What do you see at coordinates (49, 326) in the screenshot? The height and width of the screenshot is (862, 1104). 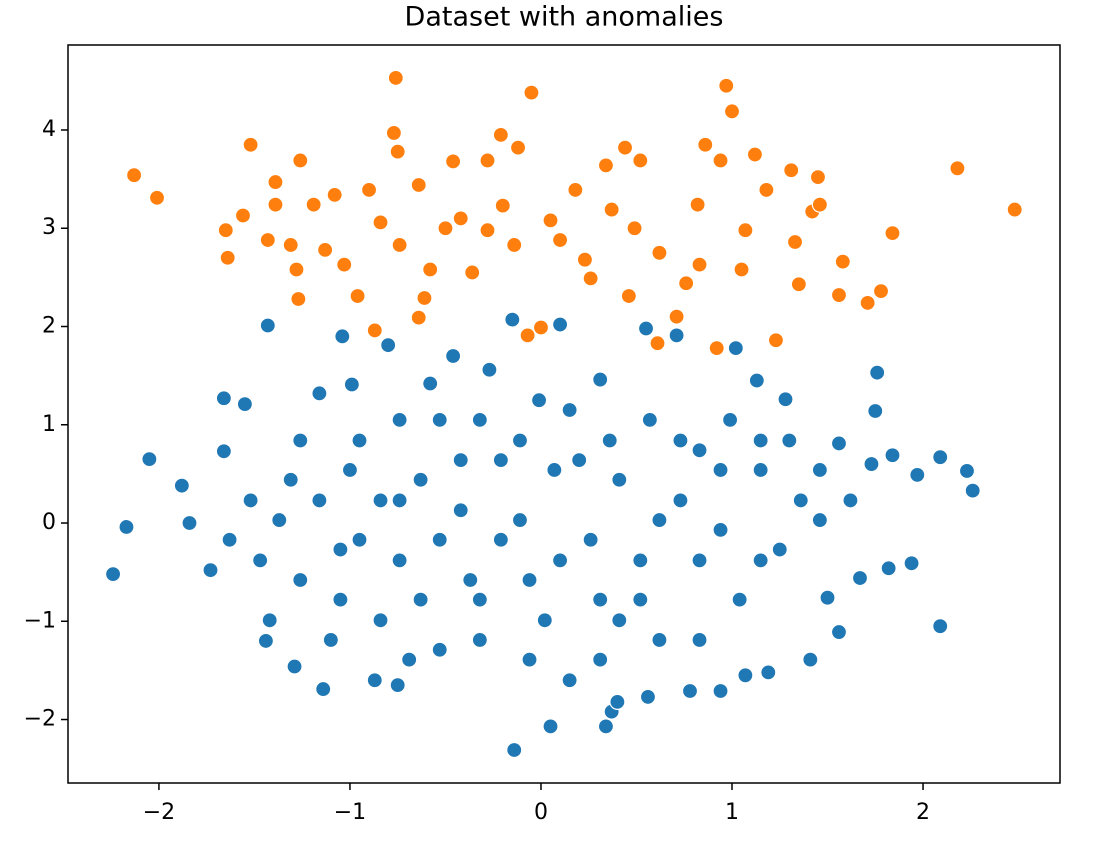 I see `y-tick-label: 2` at bounding box center [49, 326].